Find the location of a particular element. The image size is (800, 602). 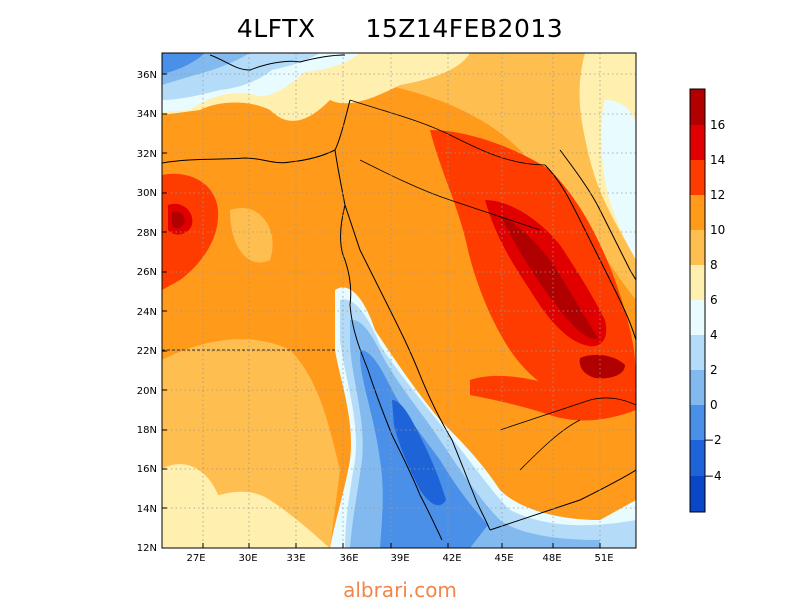

lon-tick-label: 36E is located at coordinates (348, 558).